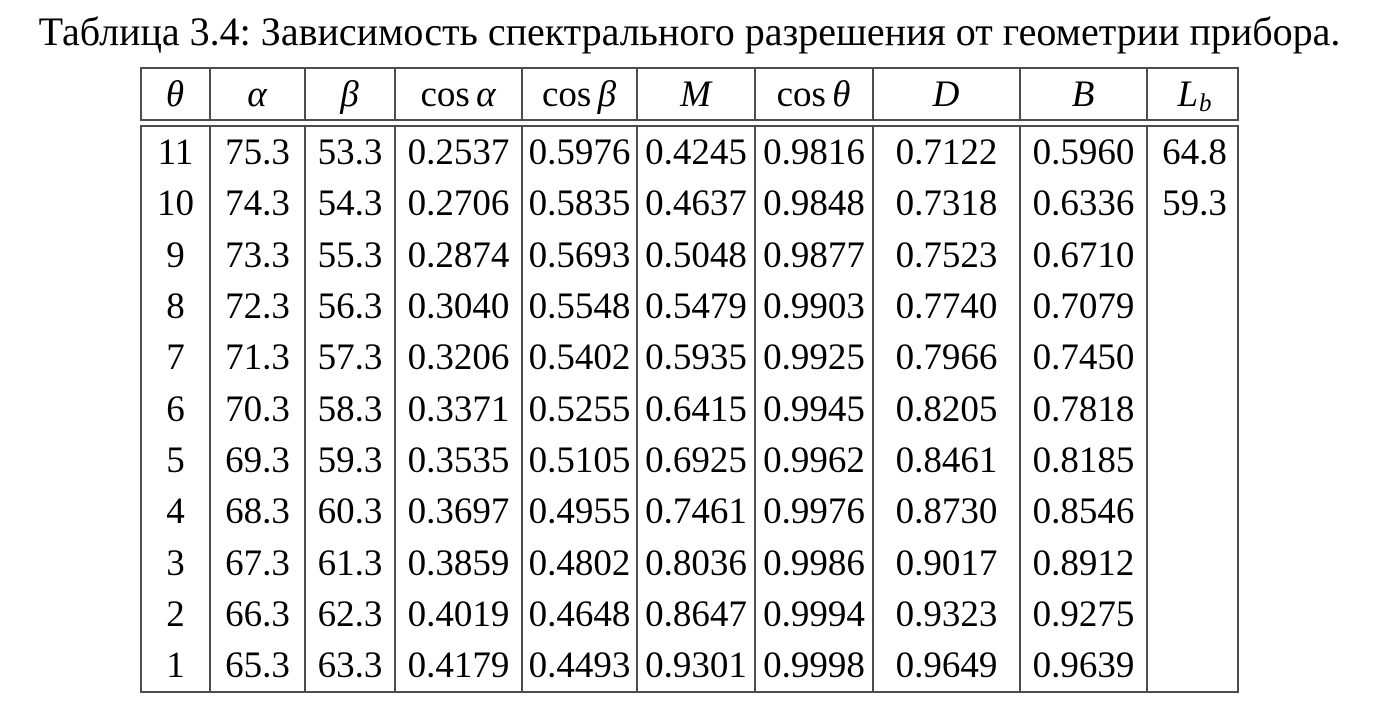 This screenshot has width=1379, height=718. What do you see at coordinates (176, 358) in the screenshot?
I see `table-cell: 7` at bounding box center [176, 358].